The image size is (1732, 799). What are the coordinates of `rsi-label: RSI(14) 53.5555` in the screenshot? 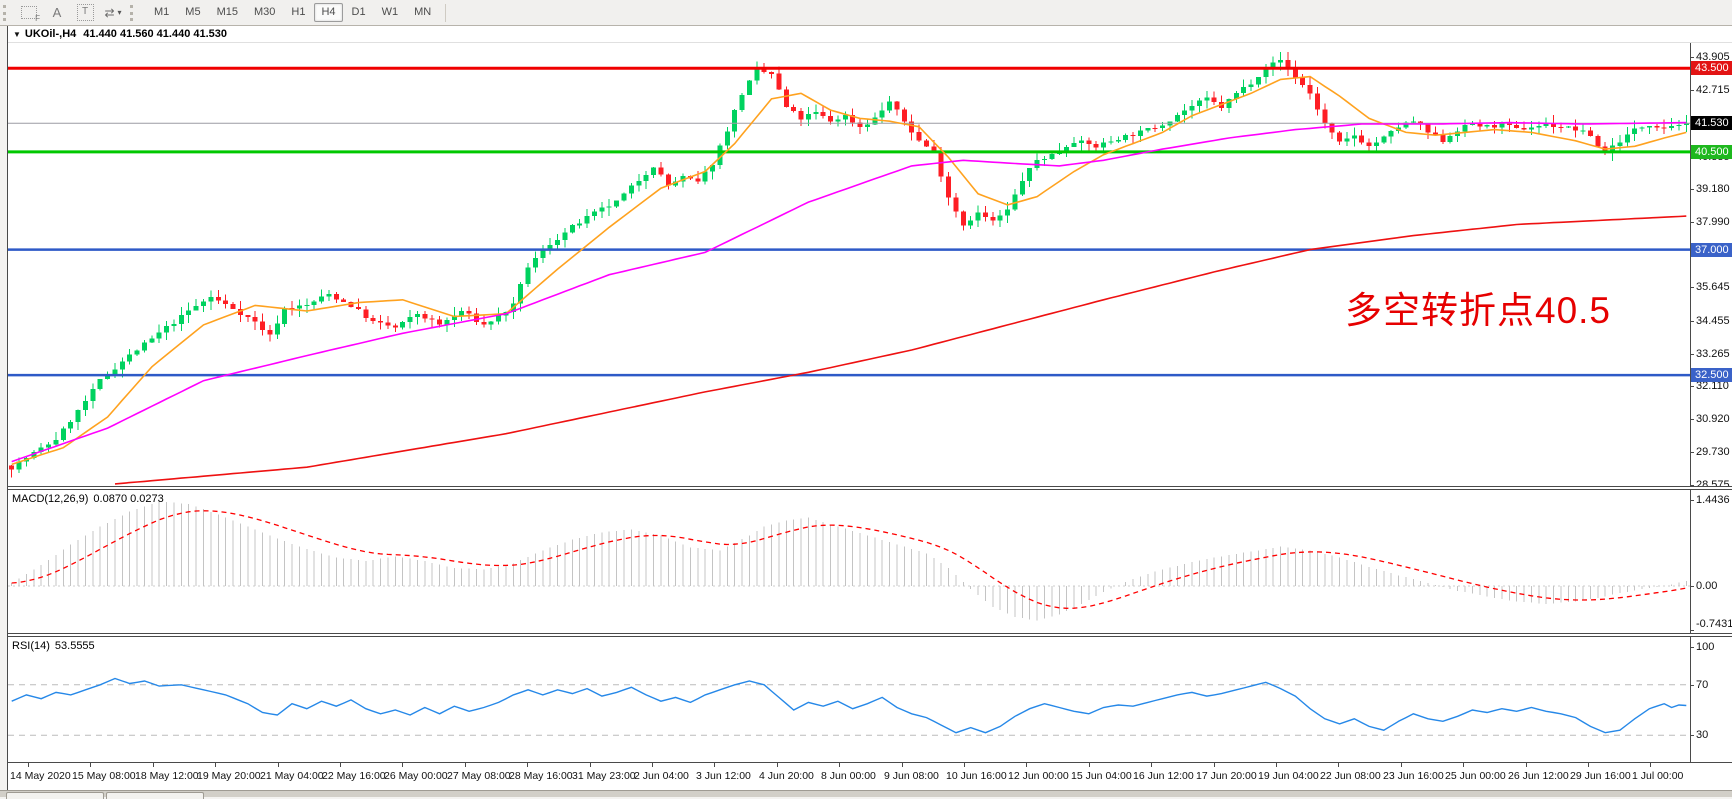 It's located at (56, 646).